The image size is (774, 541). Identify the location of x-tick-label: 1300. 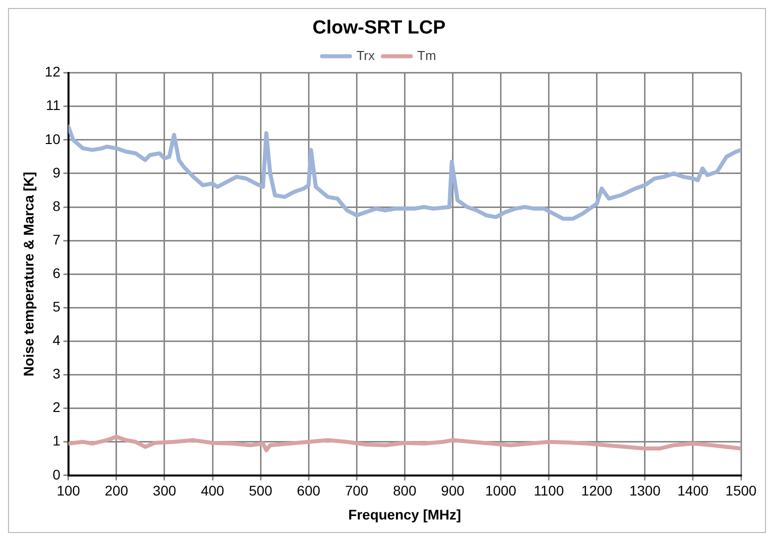
(645, 490).